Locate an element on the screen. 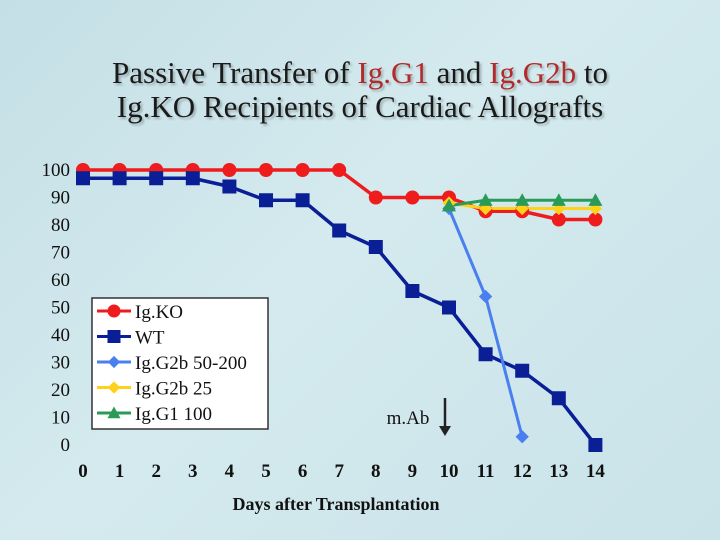  x-tick-label: 14 is located at coordinates (596, 471).